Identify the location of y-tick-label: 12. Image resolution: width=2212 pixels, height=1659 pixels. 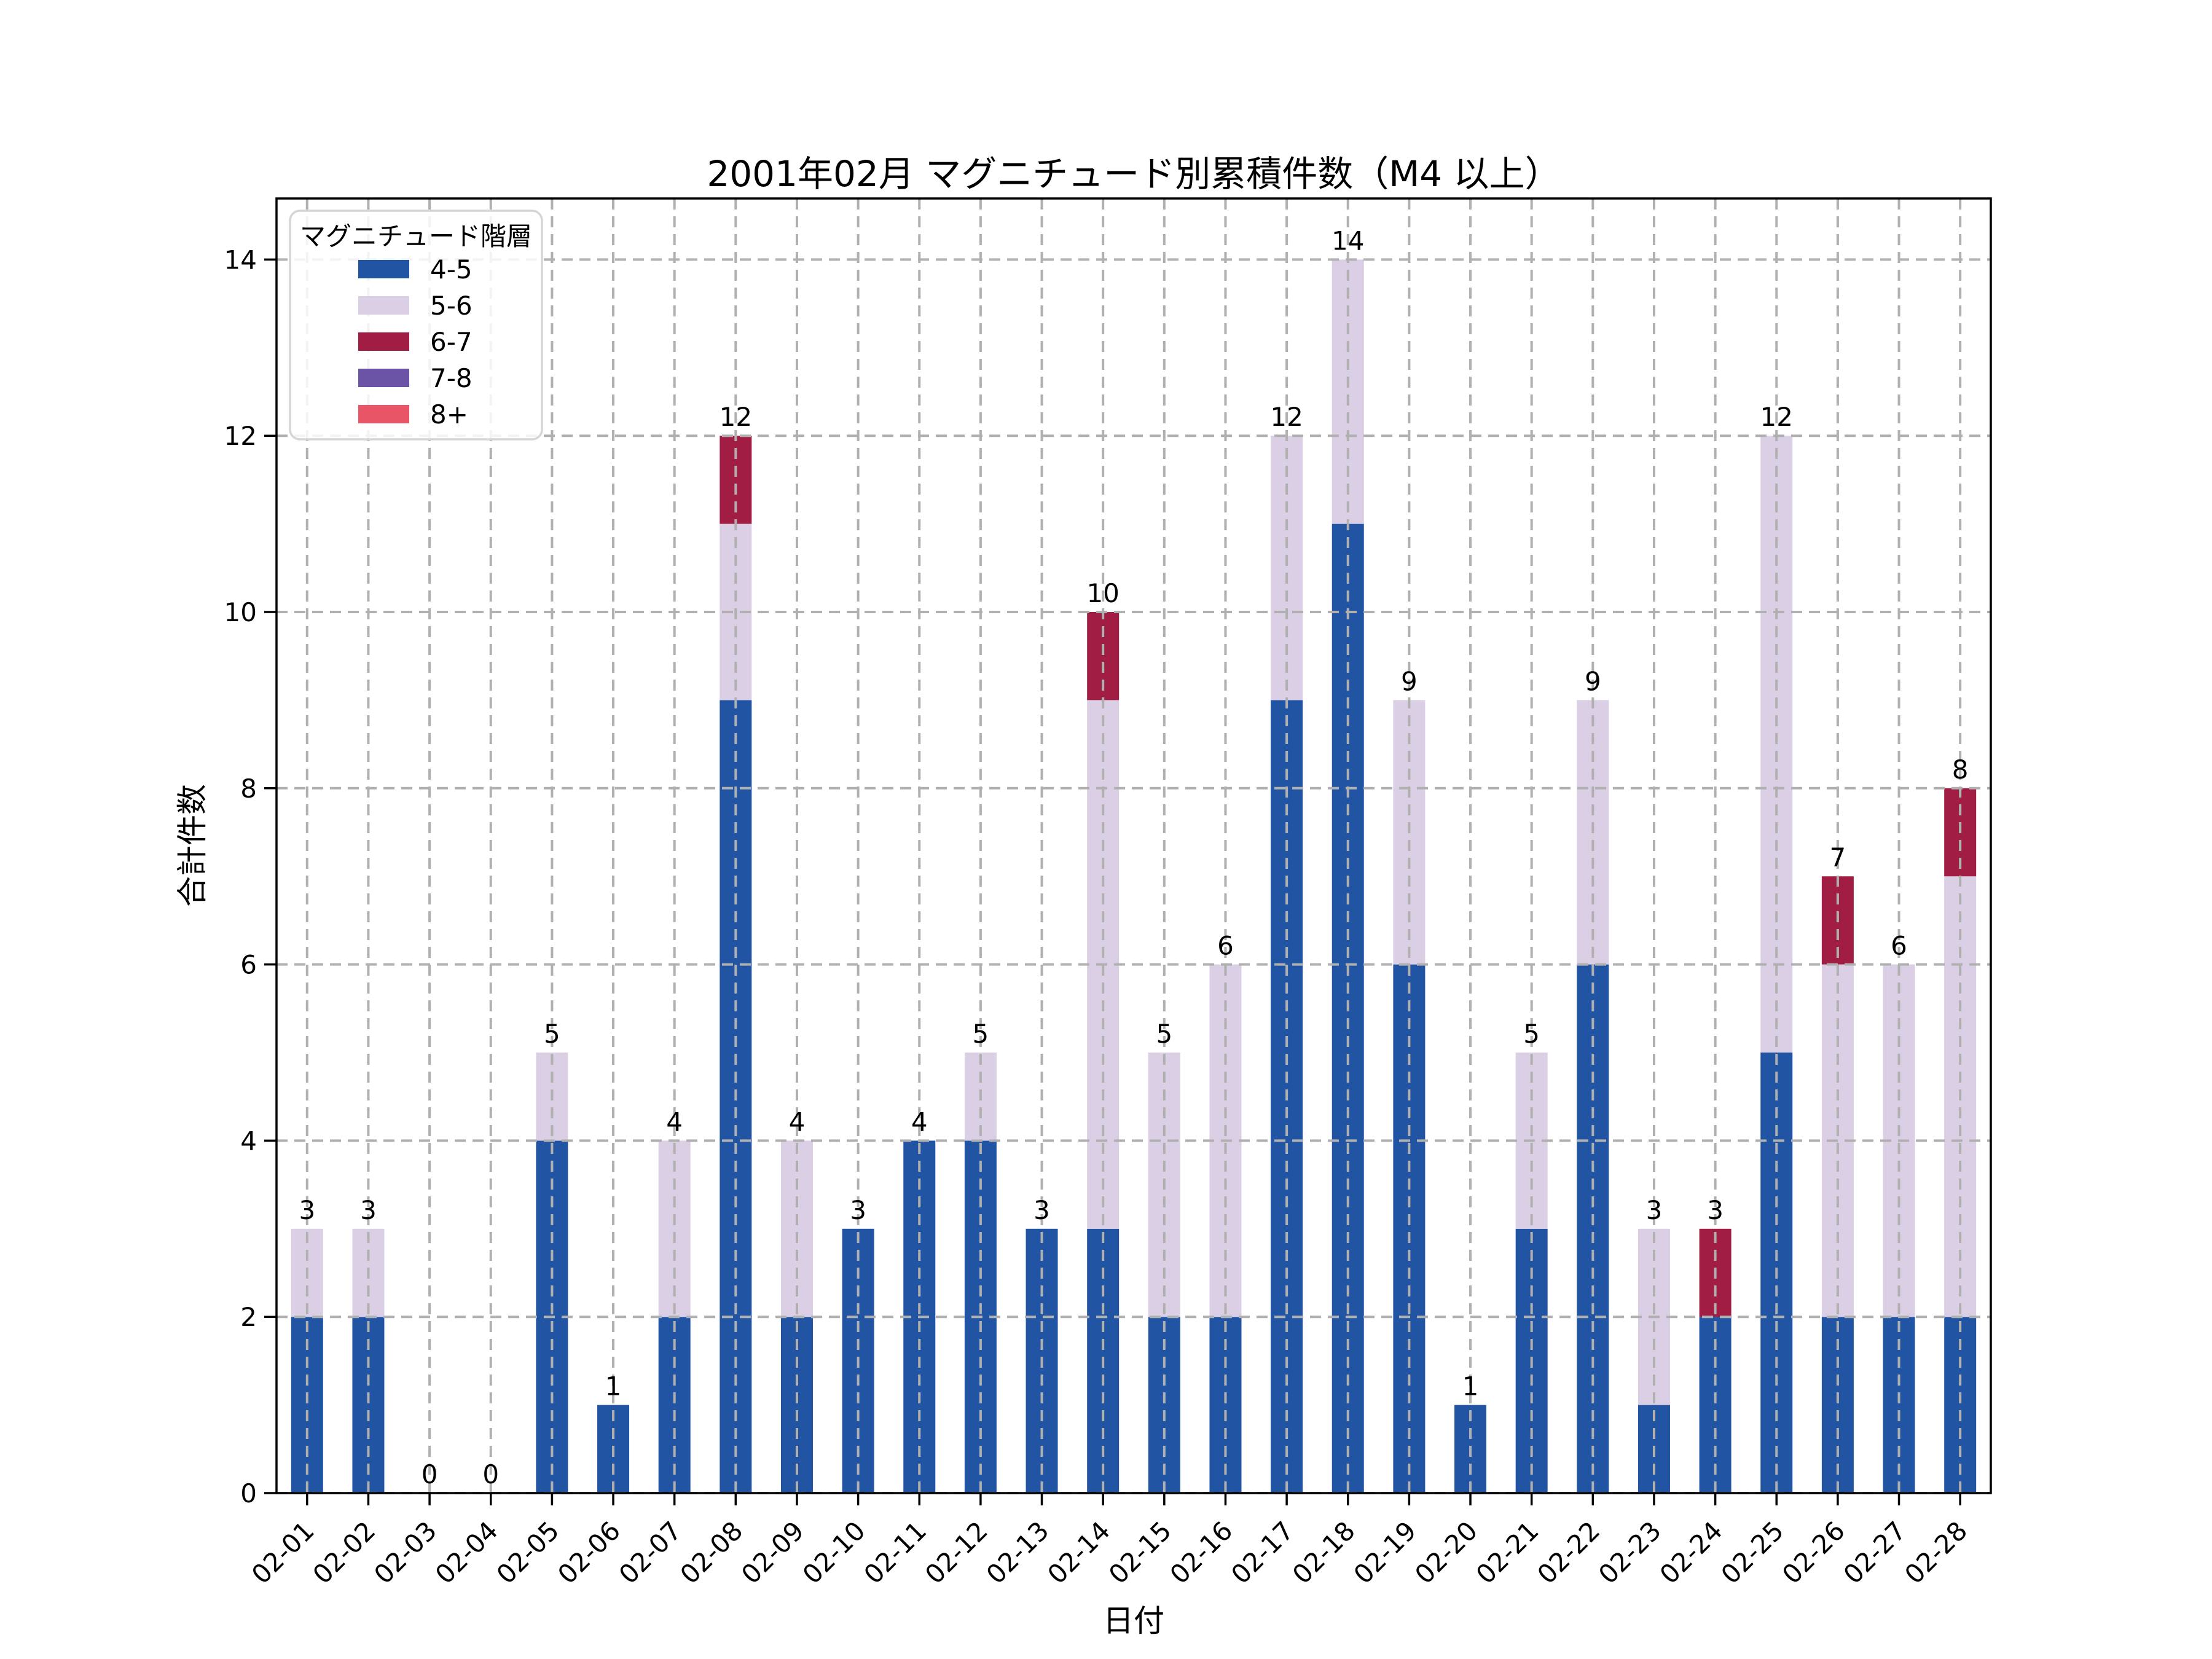
(240, 436).